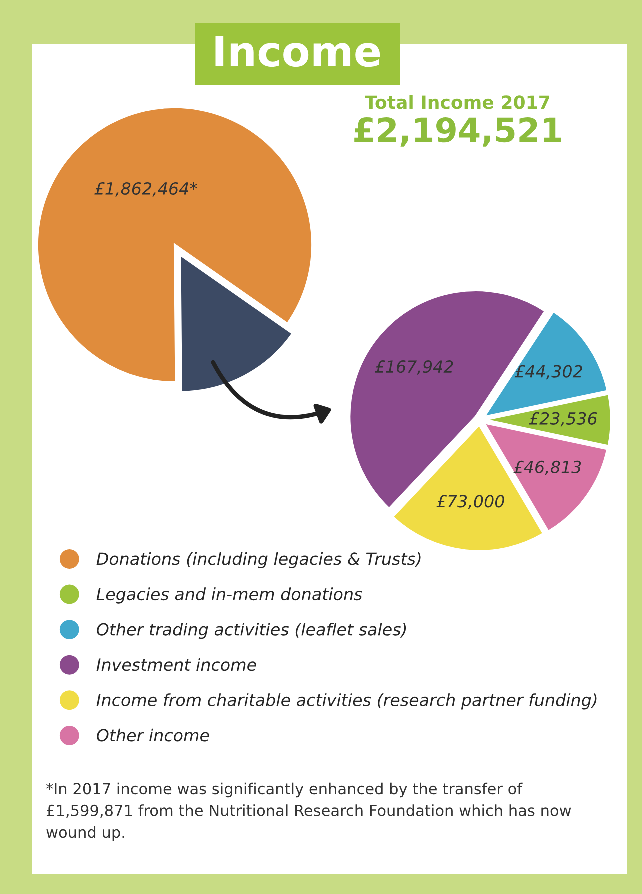  What do you see at coordinates (251, 631) in the screenshot?
I see `legend-label: Other trading activities (leaflet sales)` at bounding box center [251, 631].